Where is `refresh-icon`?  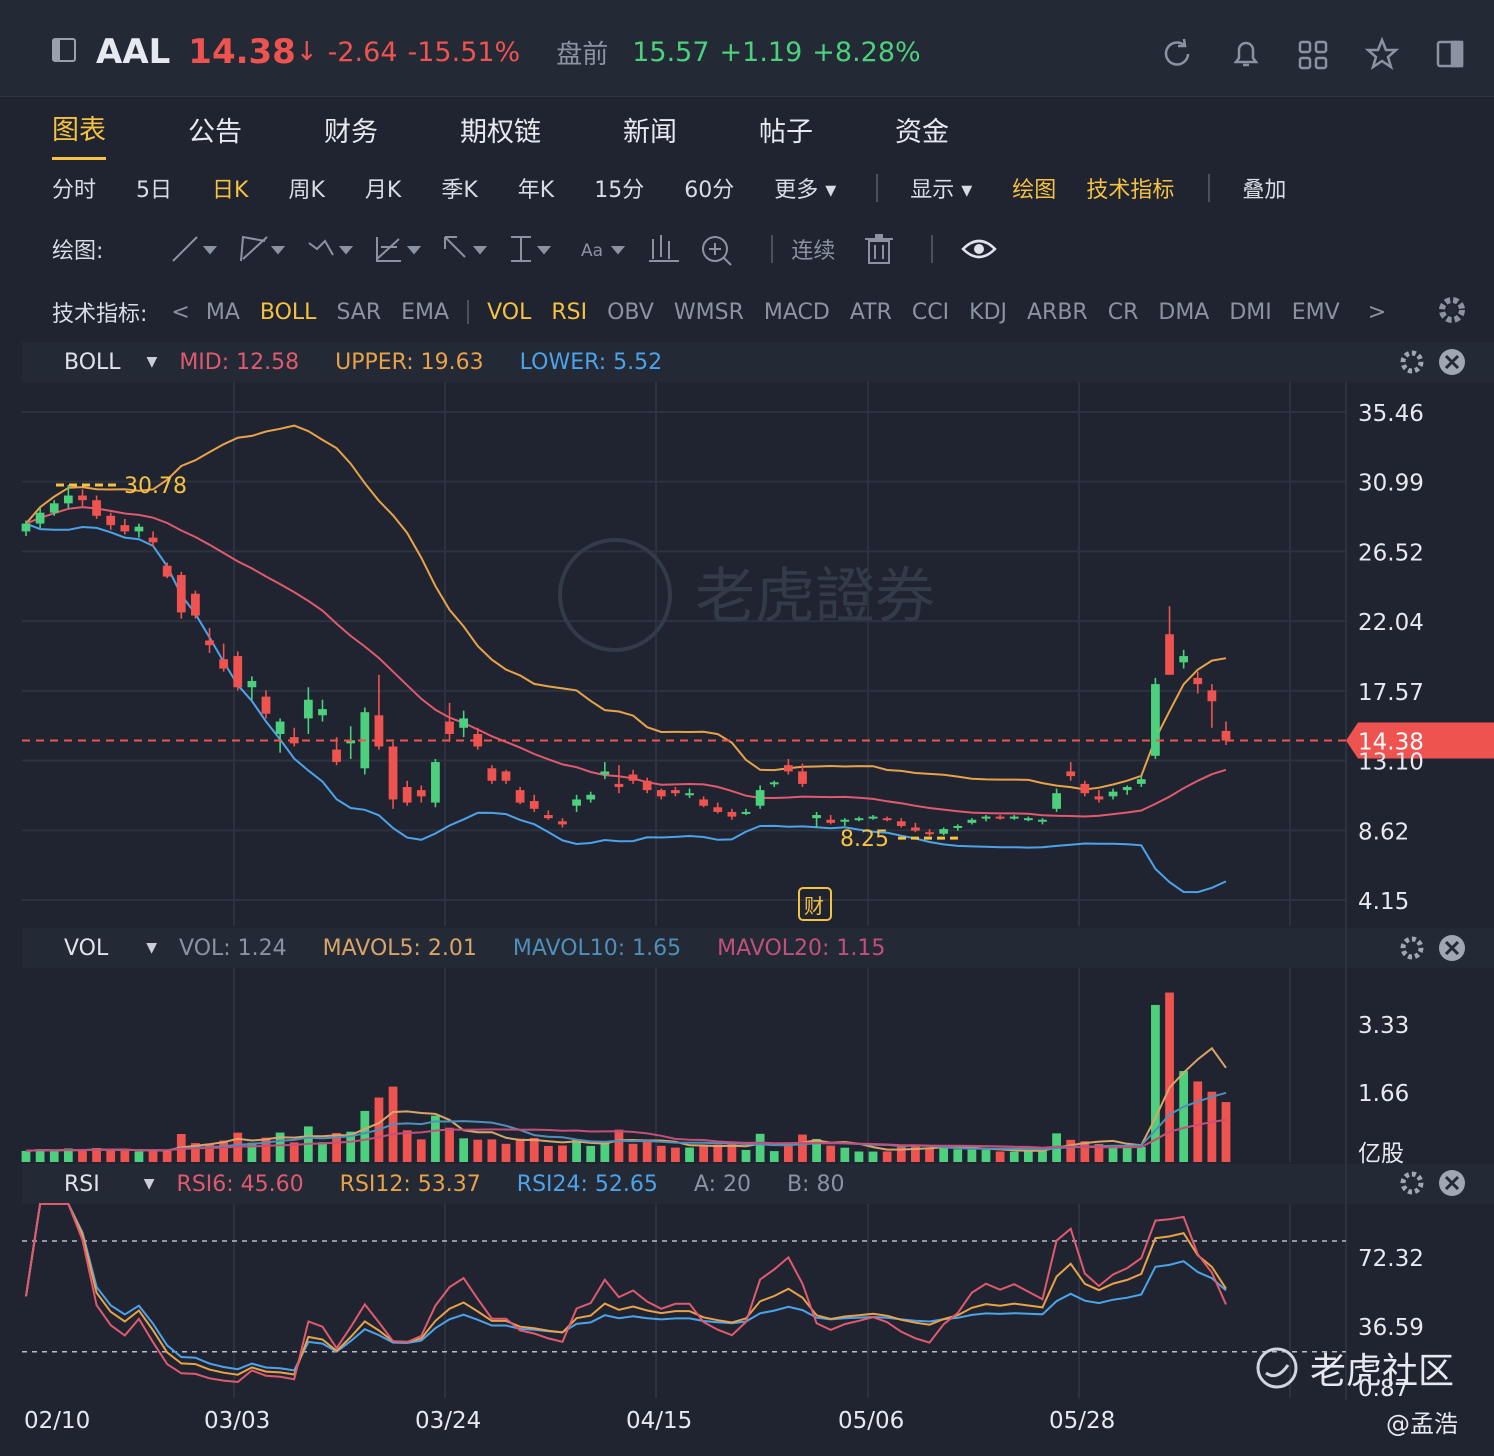
refresh-icon is located at coordinates (1177, 52).